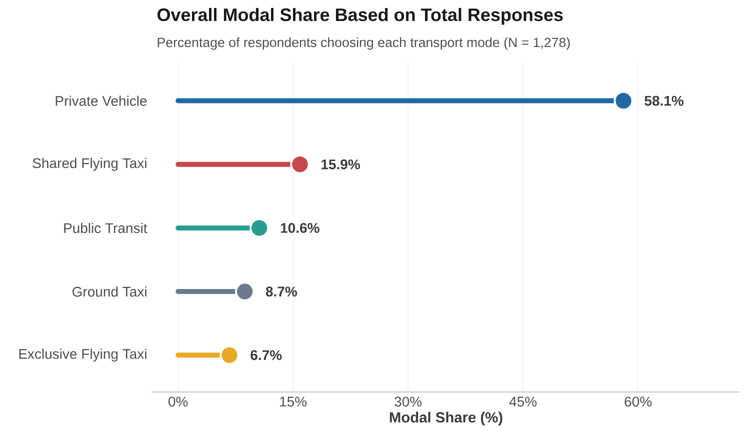  What do you see at coordinates (178, 401) in the screenshot?
I see `x-tick-label: 0%` at bounding box center [178, 401].